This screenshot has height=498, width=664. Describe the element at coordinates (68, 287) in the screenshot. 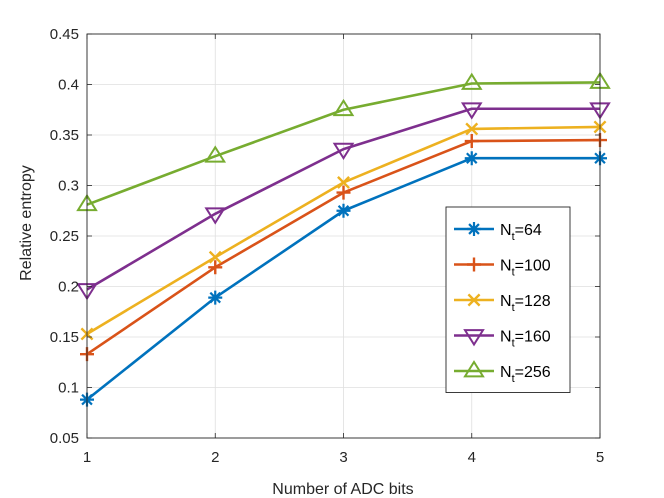

I see `y-tick-label: 0.2` at that location.